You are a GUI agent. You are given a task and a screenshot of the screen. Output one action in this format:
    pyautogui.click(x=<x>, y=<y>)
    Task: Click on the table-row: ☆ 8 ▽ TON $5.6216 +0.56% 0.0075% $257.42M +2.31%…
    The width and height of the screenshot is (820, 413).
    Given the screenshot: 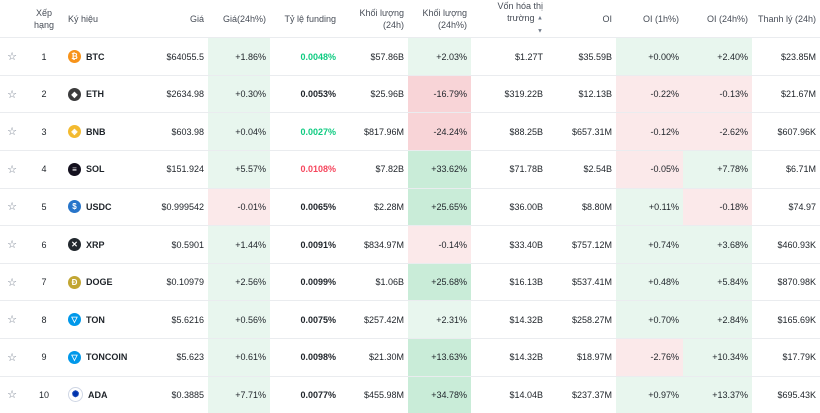 What is the action you would take?
    pyautogui.click(x=410, y=319)
    